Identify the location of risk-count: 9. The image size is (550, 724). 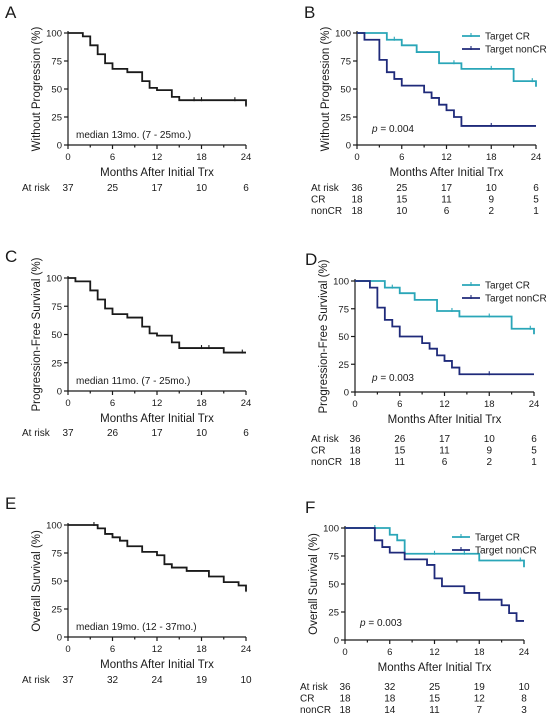
(489, 451).